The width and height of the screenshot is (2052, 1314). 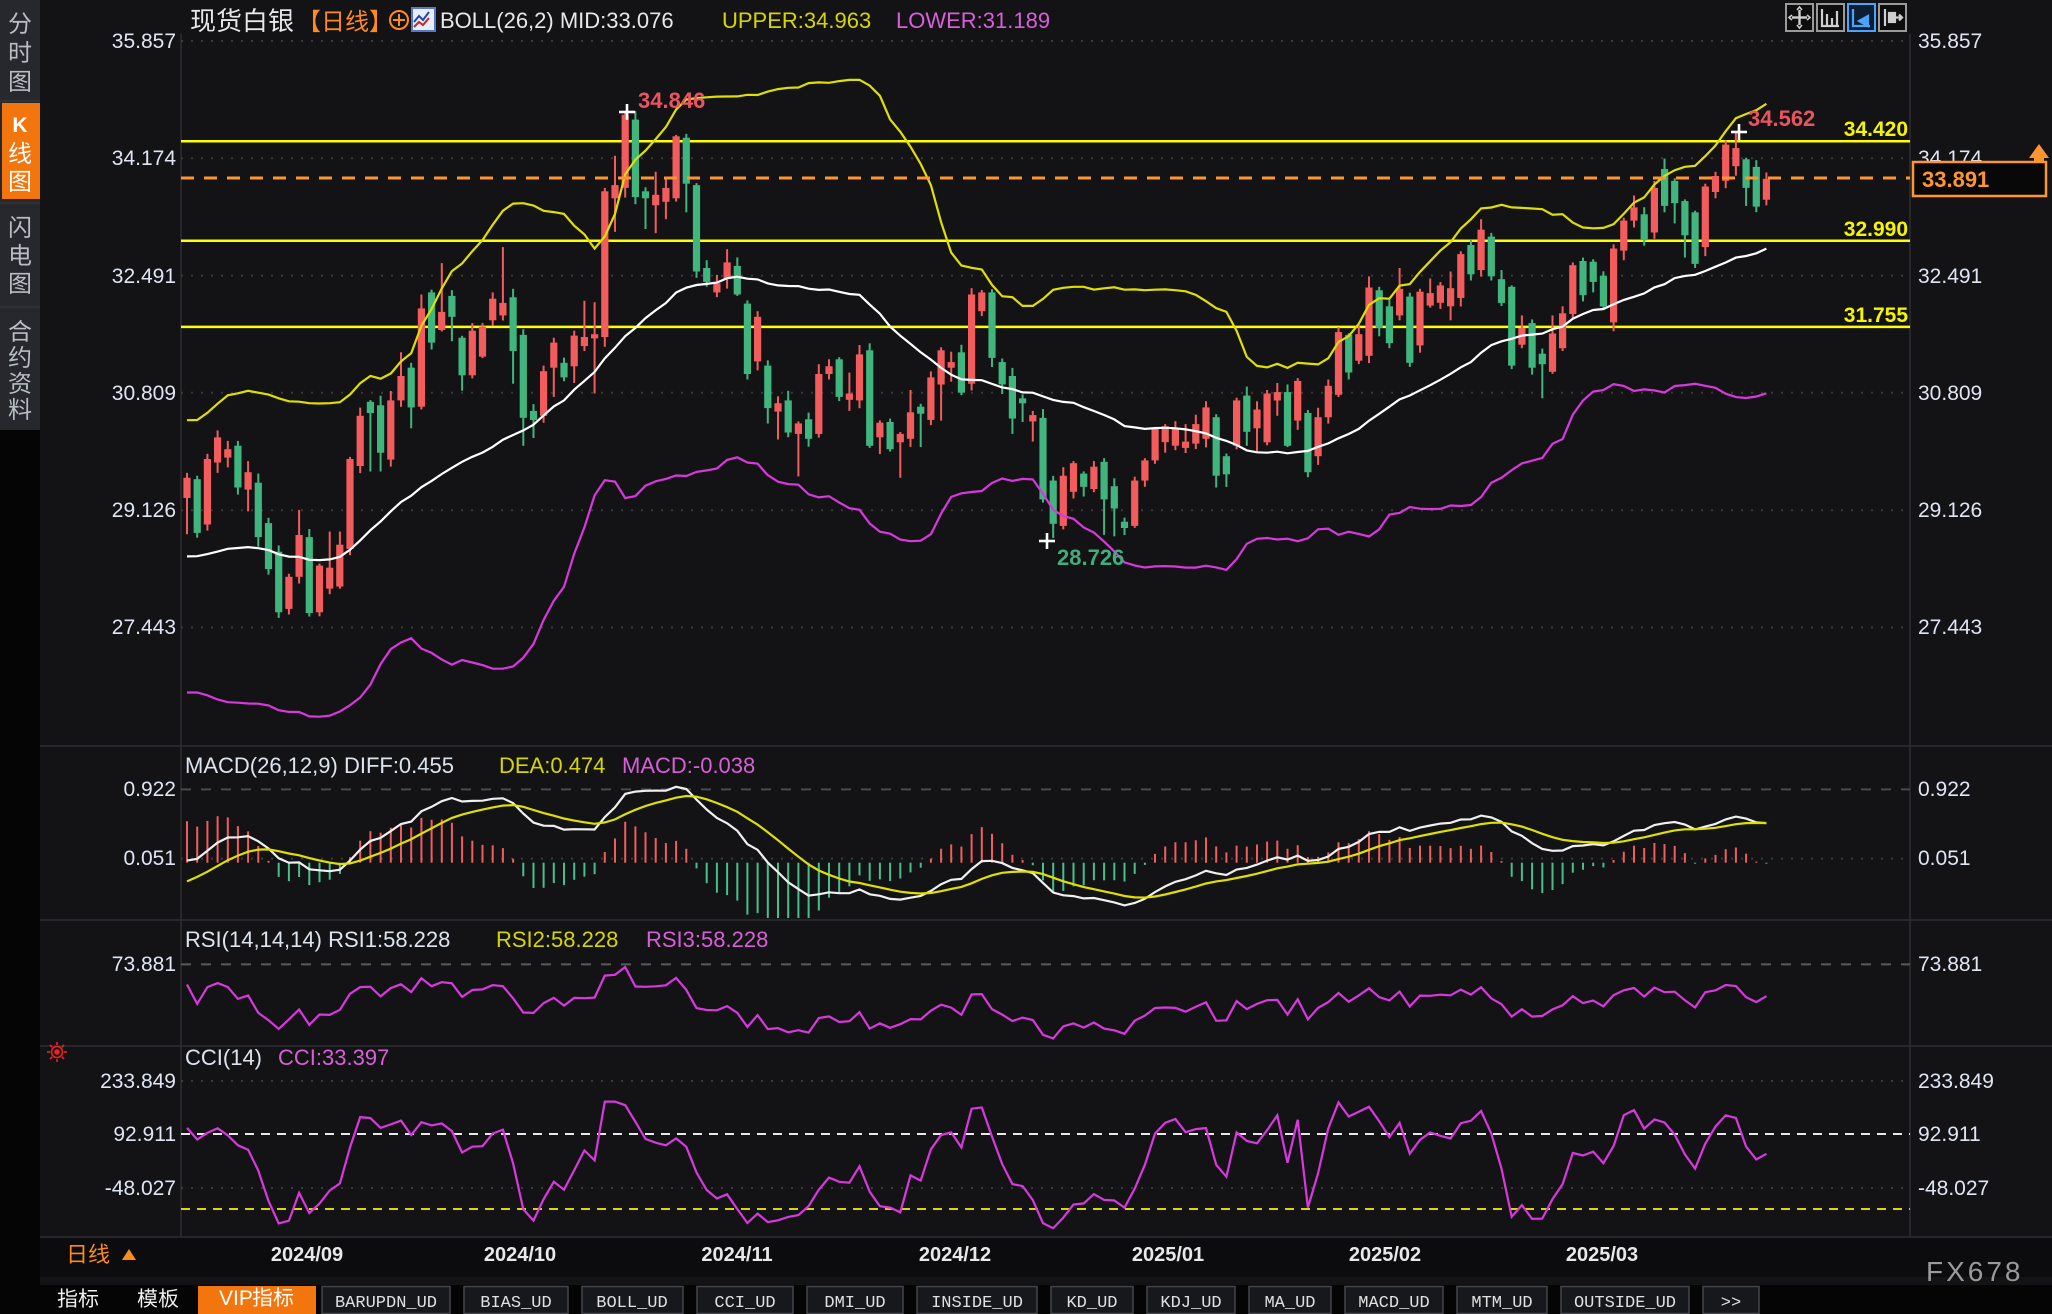 I want to click on svg-text: 2024/12, so click(x=955, y=1255).